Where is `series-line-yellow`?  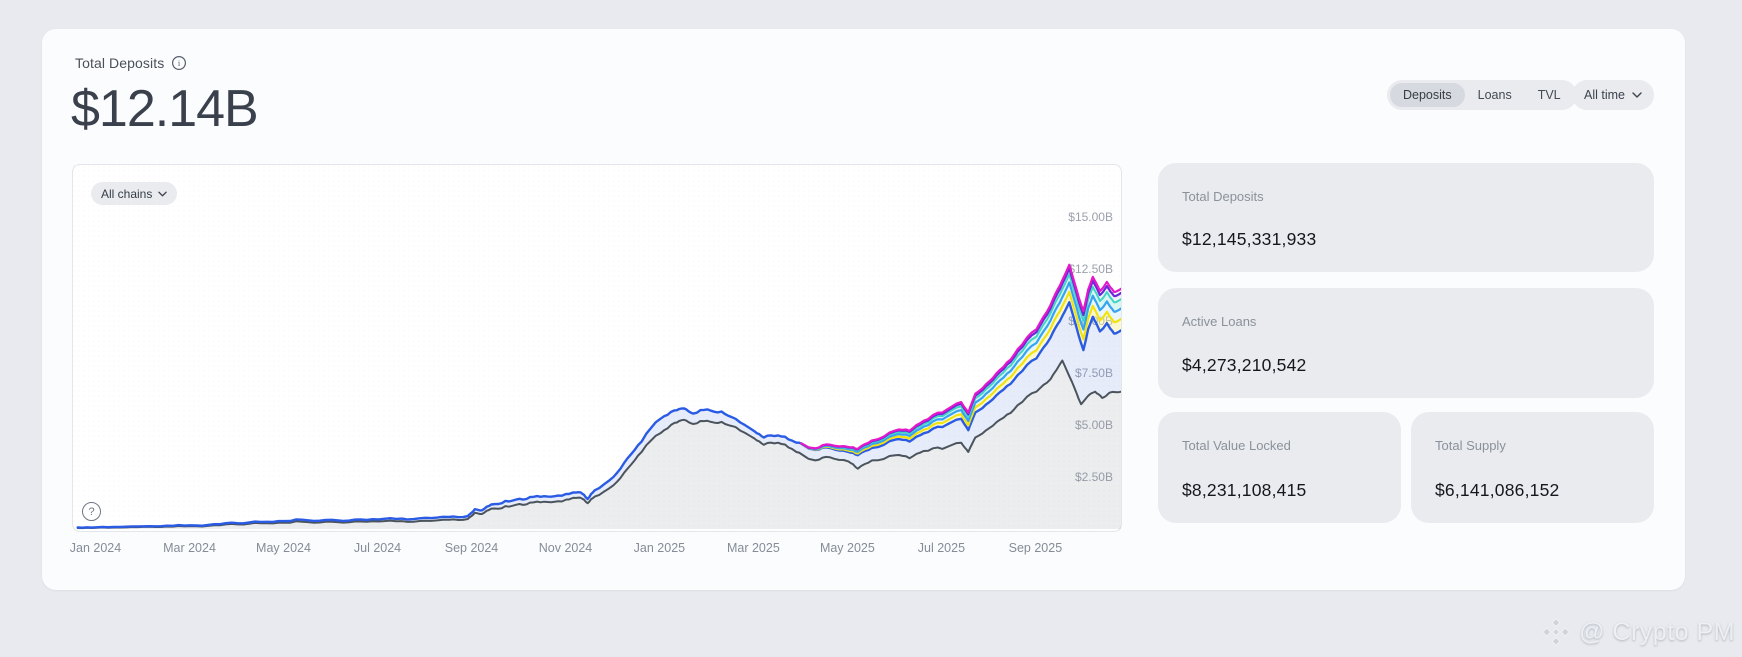 series-line-yellow is located at coordinates (960, 372).